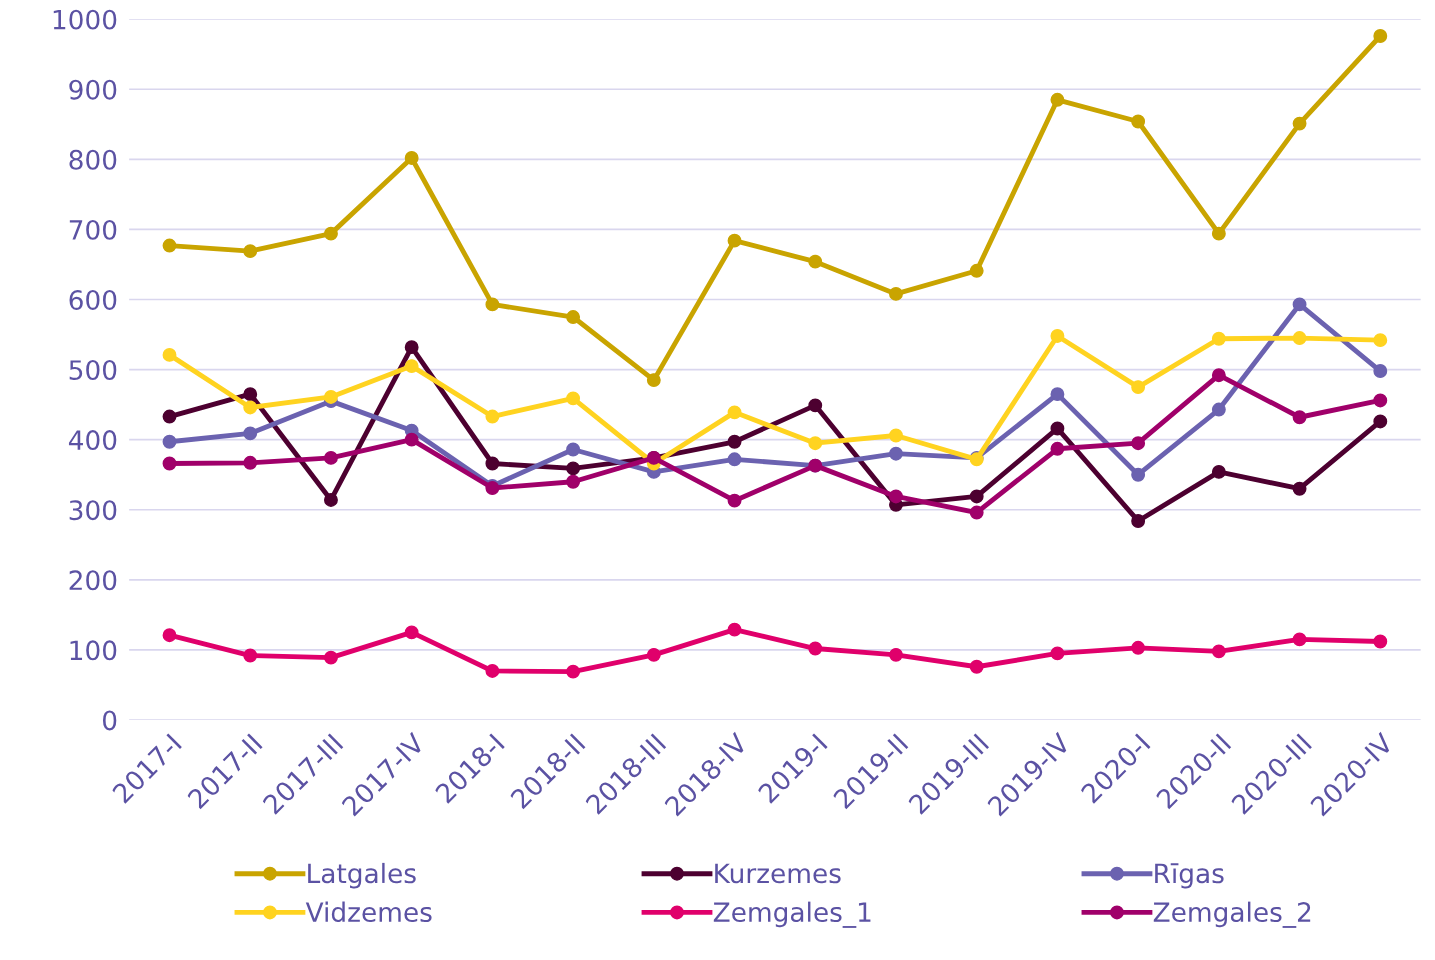  I want to click on y-tick-label: 200, so click(93, 580).